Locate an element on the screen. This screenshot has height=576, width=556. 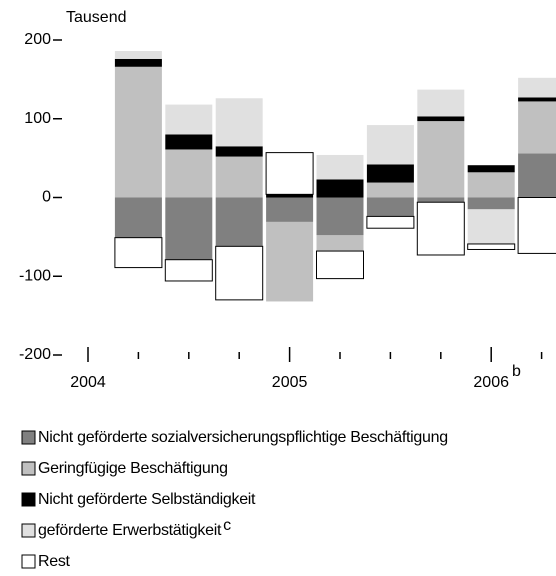
legend-label: geförderte Erwerbstätigkeit is located at coordinates (130, 530).